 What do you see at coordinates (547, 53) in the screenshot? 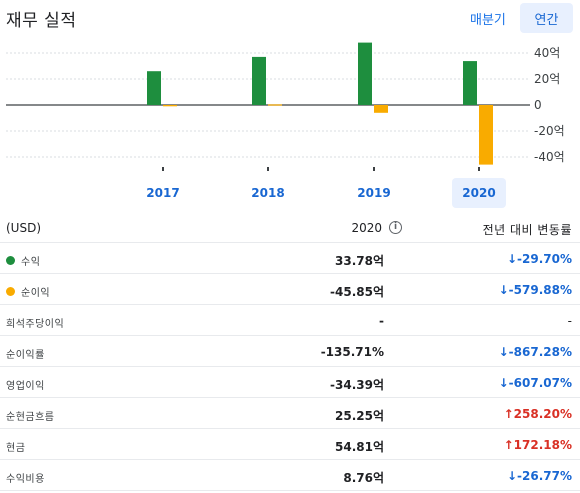
I see `y-tick-label: 40억` at bounding box center [547, 53].